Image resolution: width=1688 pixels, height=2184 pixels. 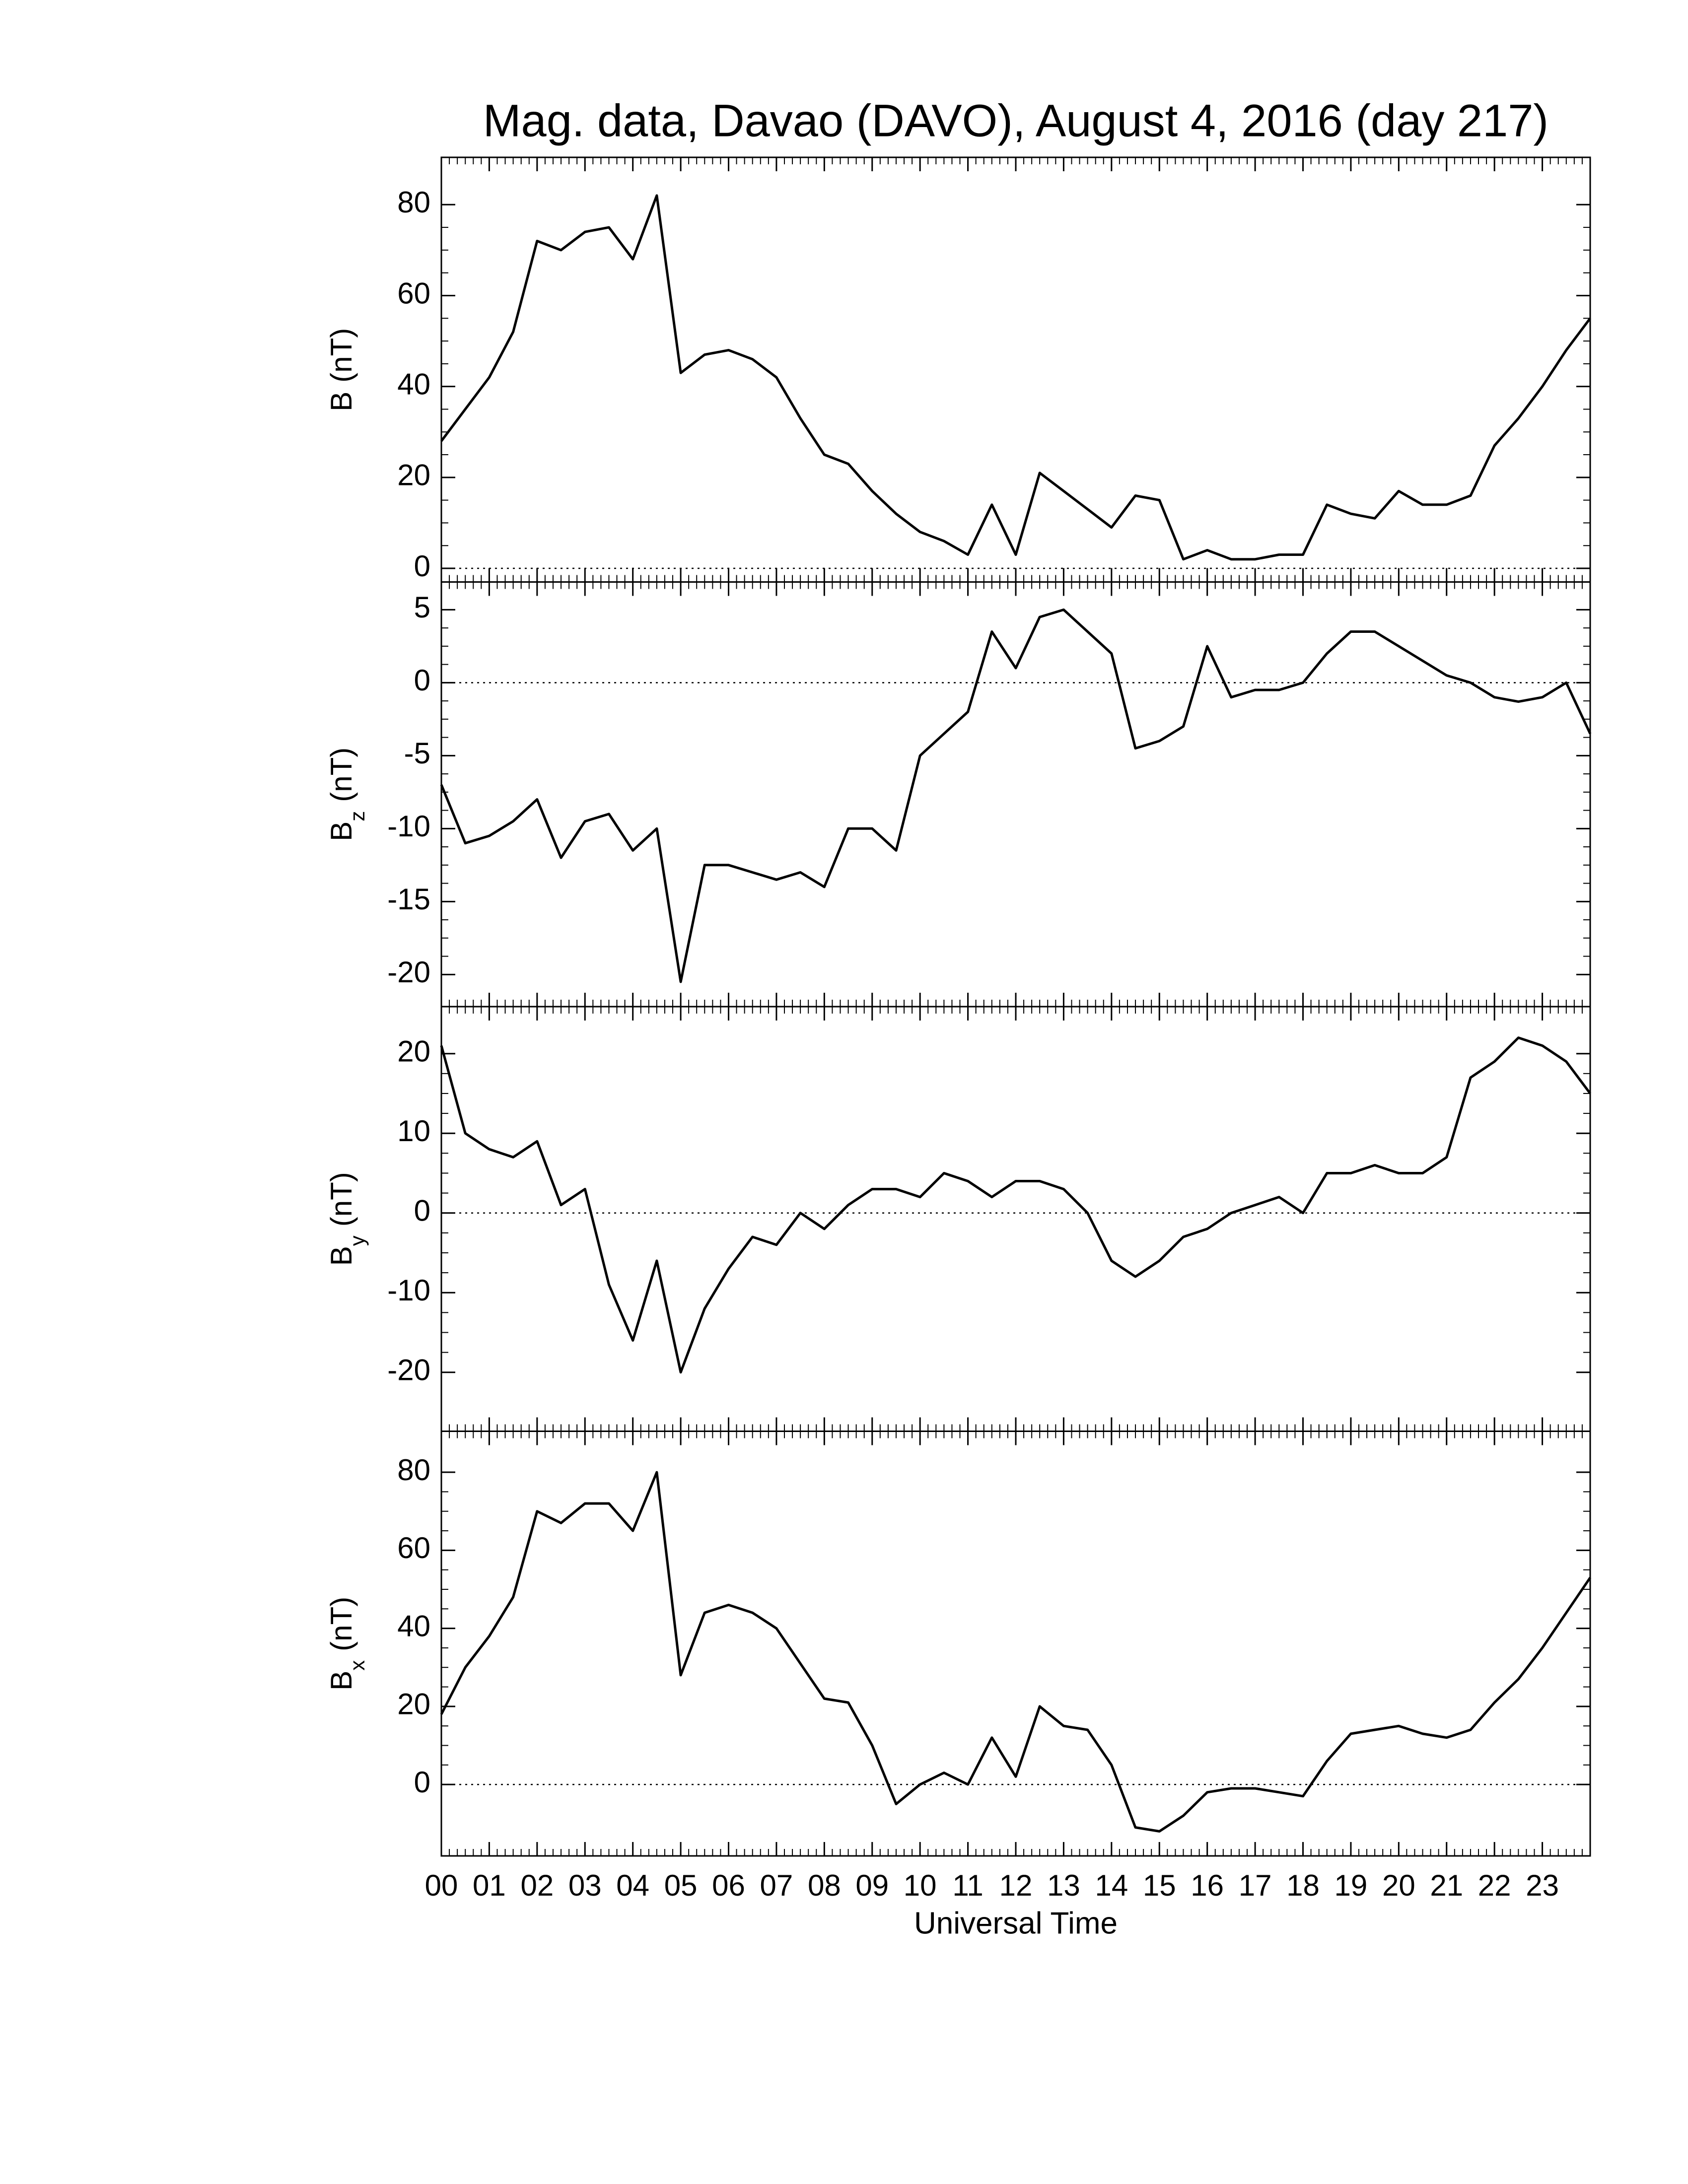 I want to click on x-tick-label: 06, so click(x=728, y=1885).